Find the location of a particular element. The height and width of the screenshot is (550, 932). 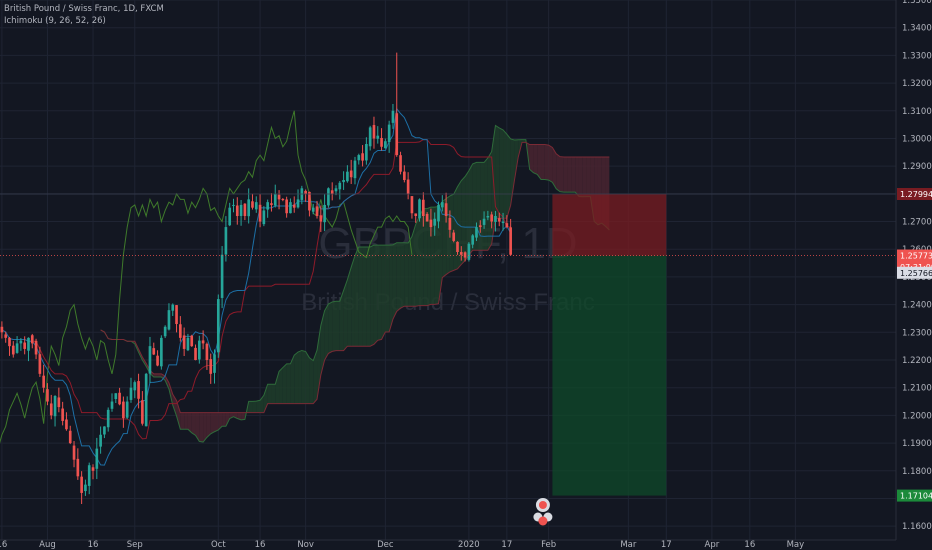

x-tick-label: Aug is located at coordinates (47, 545).